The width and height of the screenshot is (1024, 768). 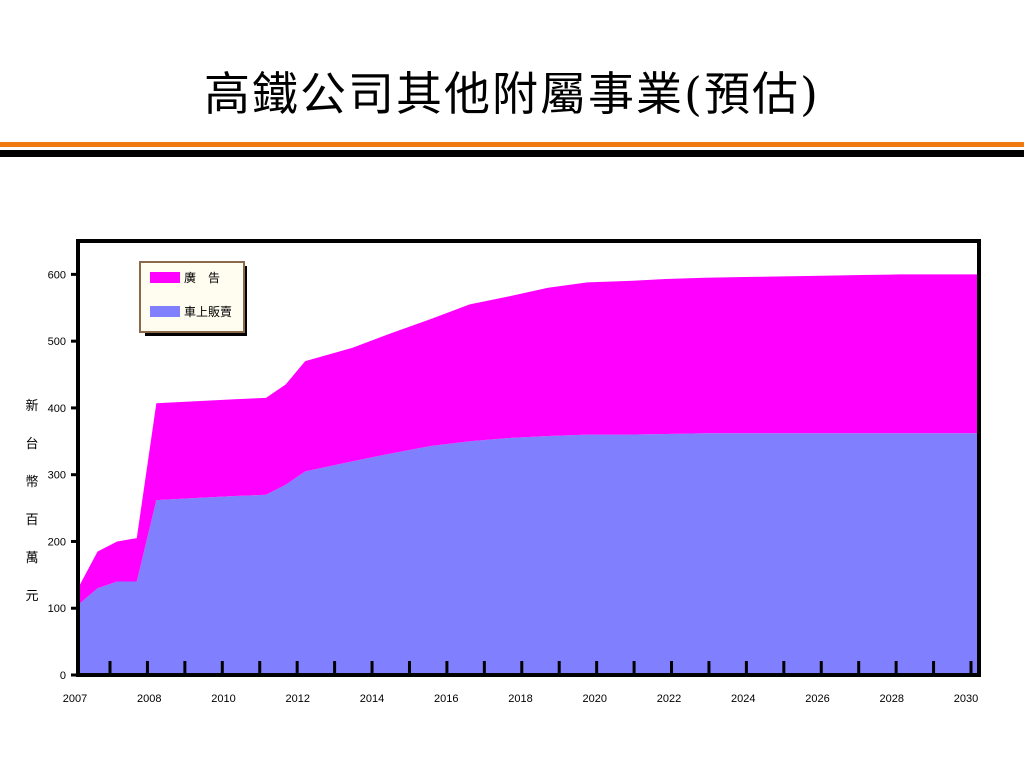 What do you see at coordinates (512, 153) in the screenshot?
I see `title-rule-black` at bounding box center [512, 153].